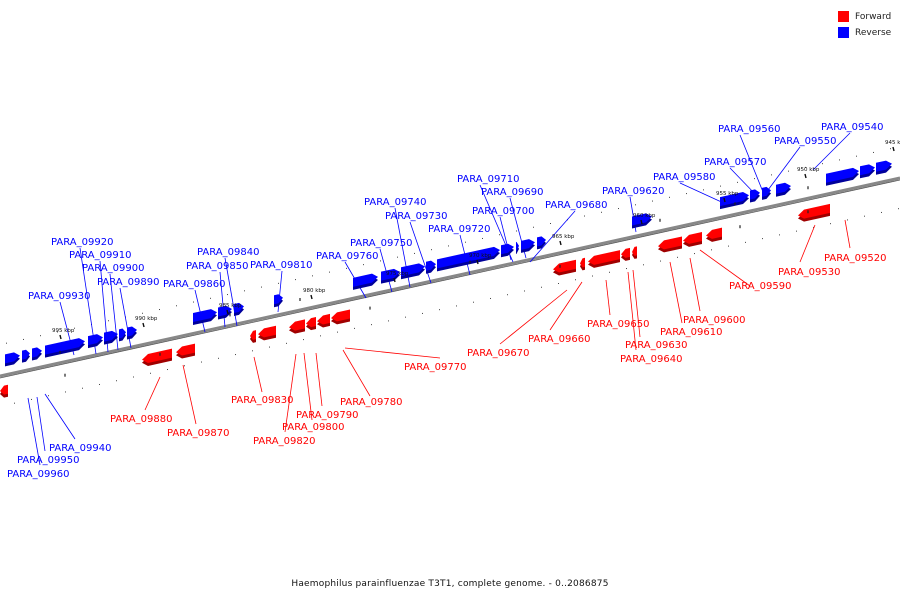 The width and height of the screenshot is (900, 604). I want to click on gene-label: PARA_09710, so click(488, 179).